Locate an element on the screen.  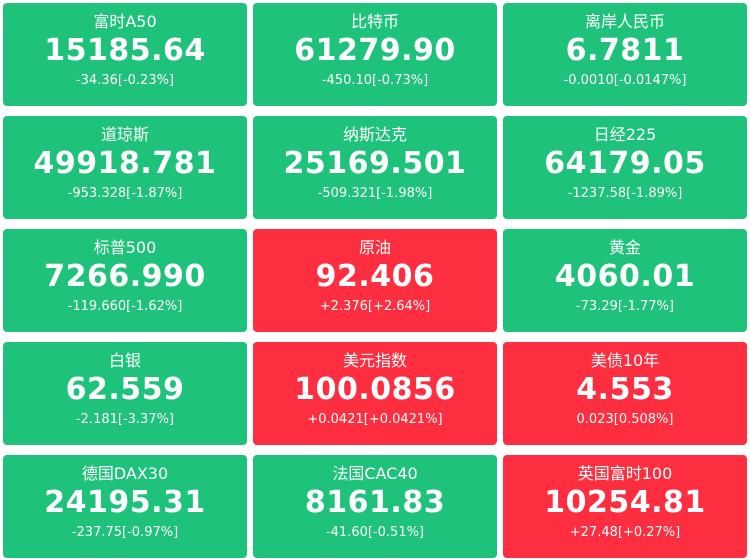
quote-name: 标普500 is located at coordinates (125, 249).